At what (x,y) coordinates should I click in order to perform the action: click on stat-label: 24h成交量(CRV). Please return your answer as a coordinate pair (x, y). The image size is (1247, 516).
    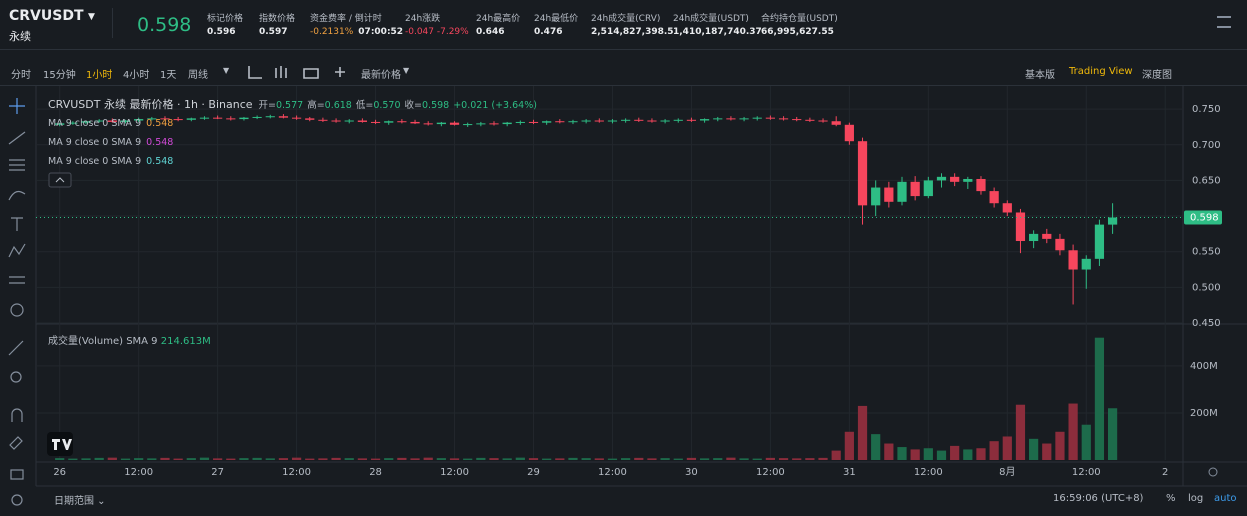
    Looking at the image, I should click on (626, 19).